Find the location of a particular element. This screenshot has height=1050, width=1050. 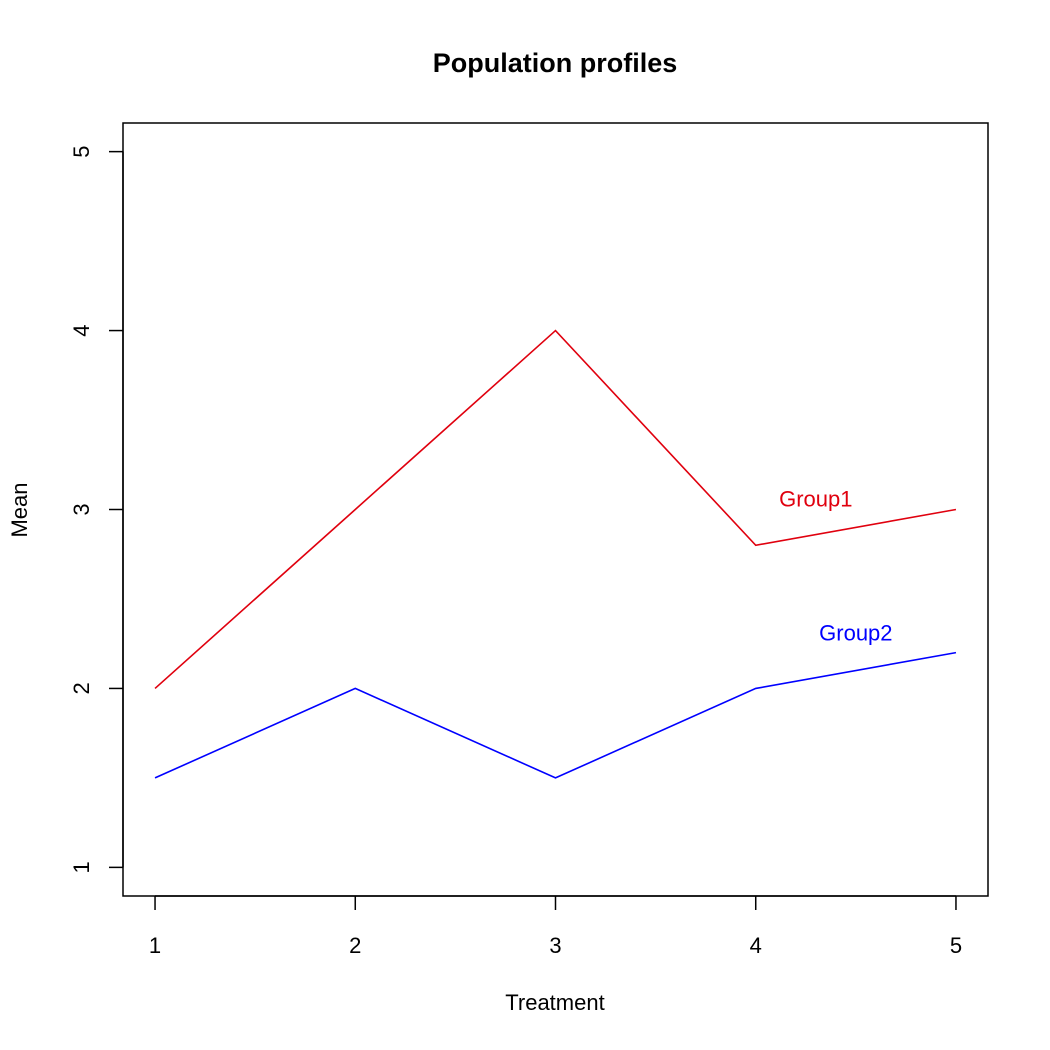

y-tick-label: 2 is located at coordinates (81, 688).